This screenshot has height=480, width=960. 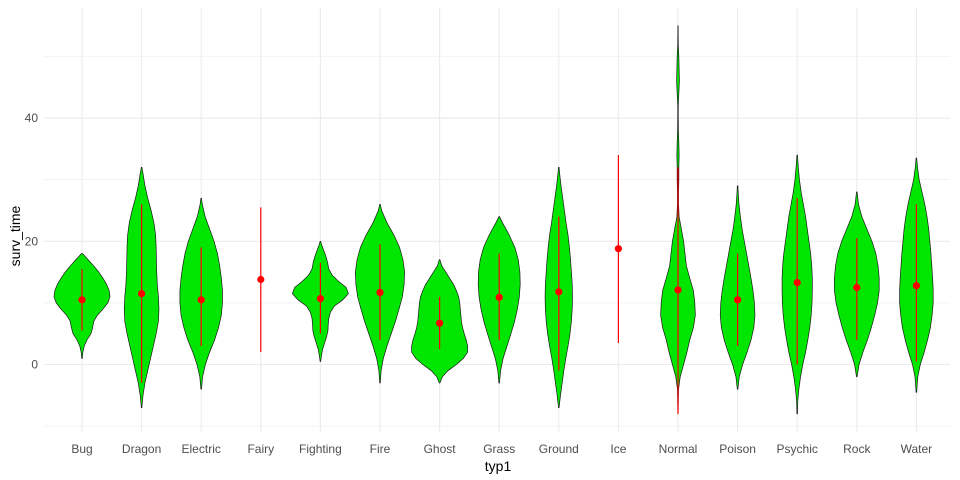 What do you see at coordinates (499, 449) in the screenshot?
I see `x-tick-label: Grass` at bounding box center [499, 449].